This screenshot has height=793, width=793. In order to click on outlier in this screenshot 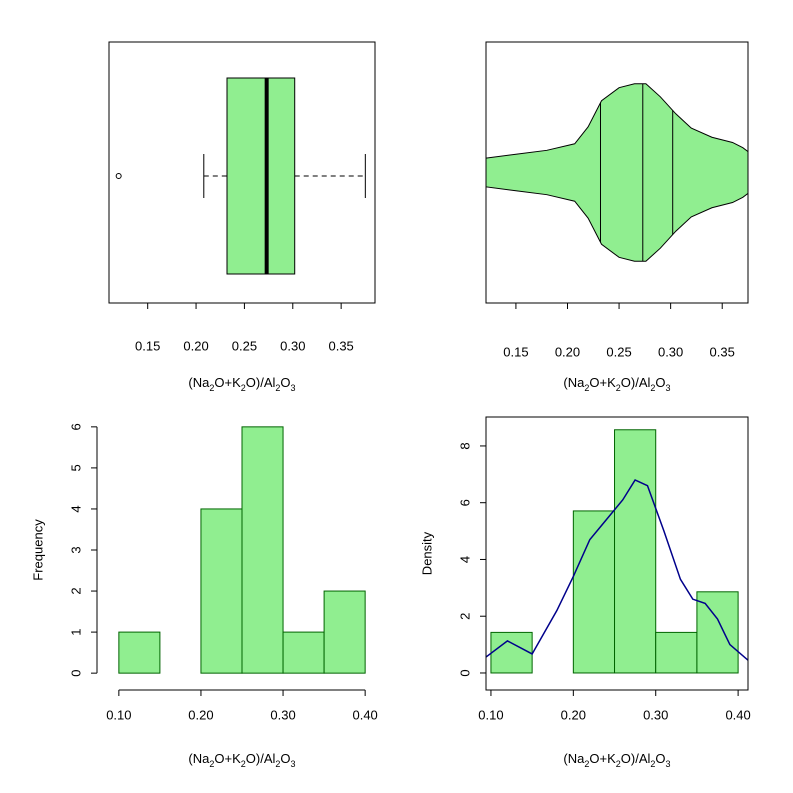, I will do `click(118, 176)`.